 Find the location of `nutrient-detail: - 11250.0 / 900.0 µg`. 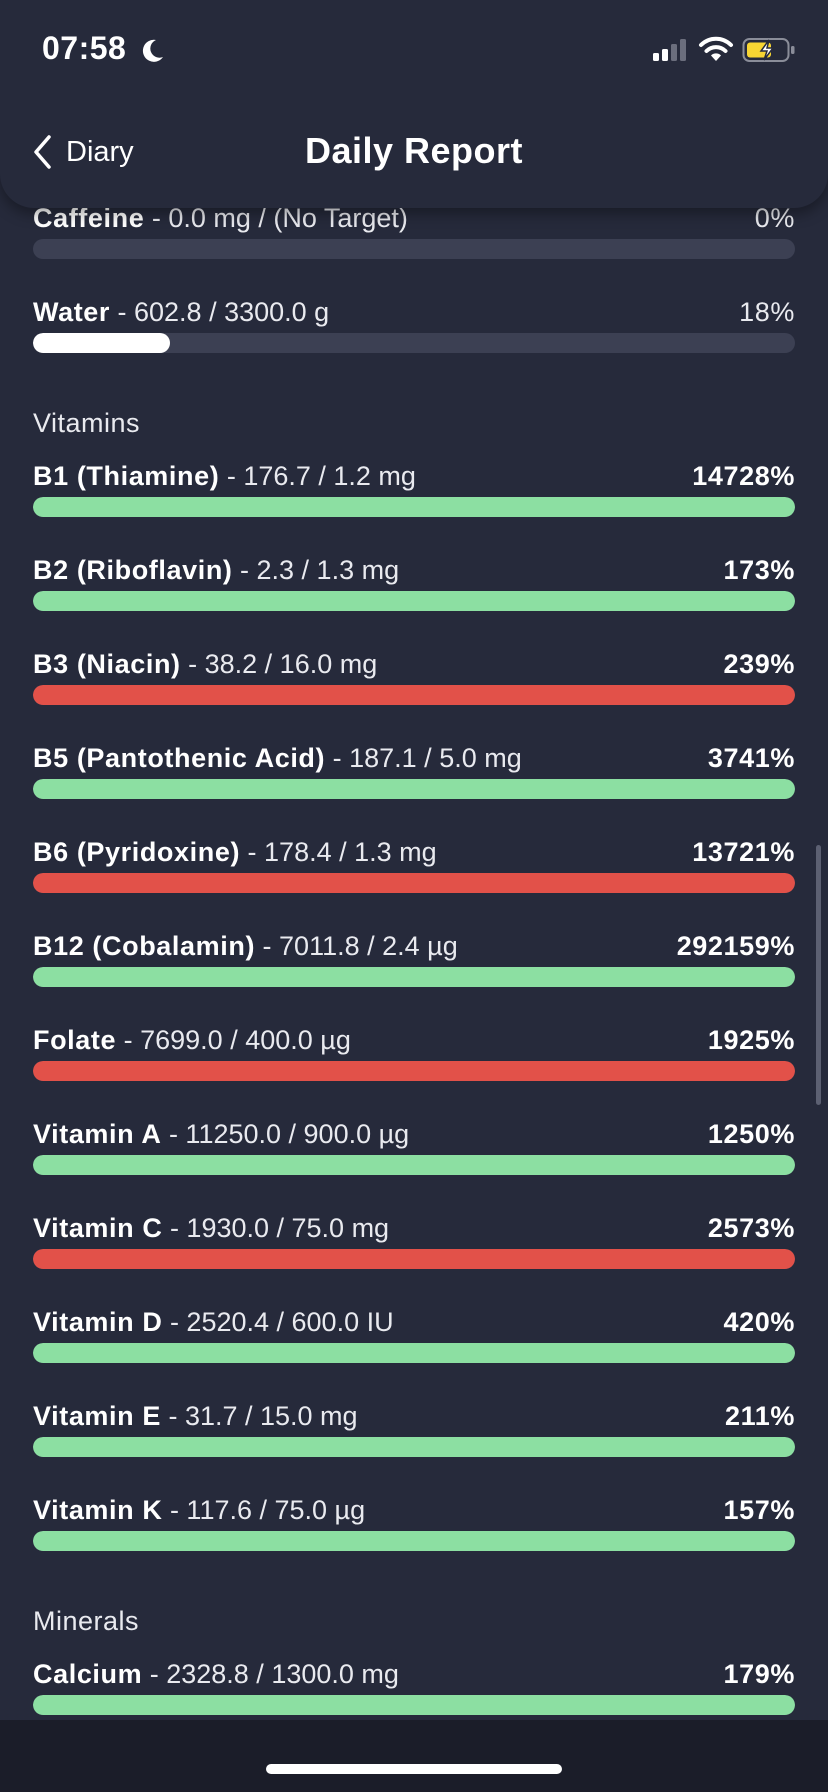

nutrient-detail: - 11250.0 / 900.0 µg is located at coordinates (285, 1134).